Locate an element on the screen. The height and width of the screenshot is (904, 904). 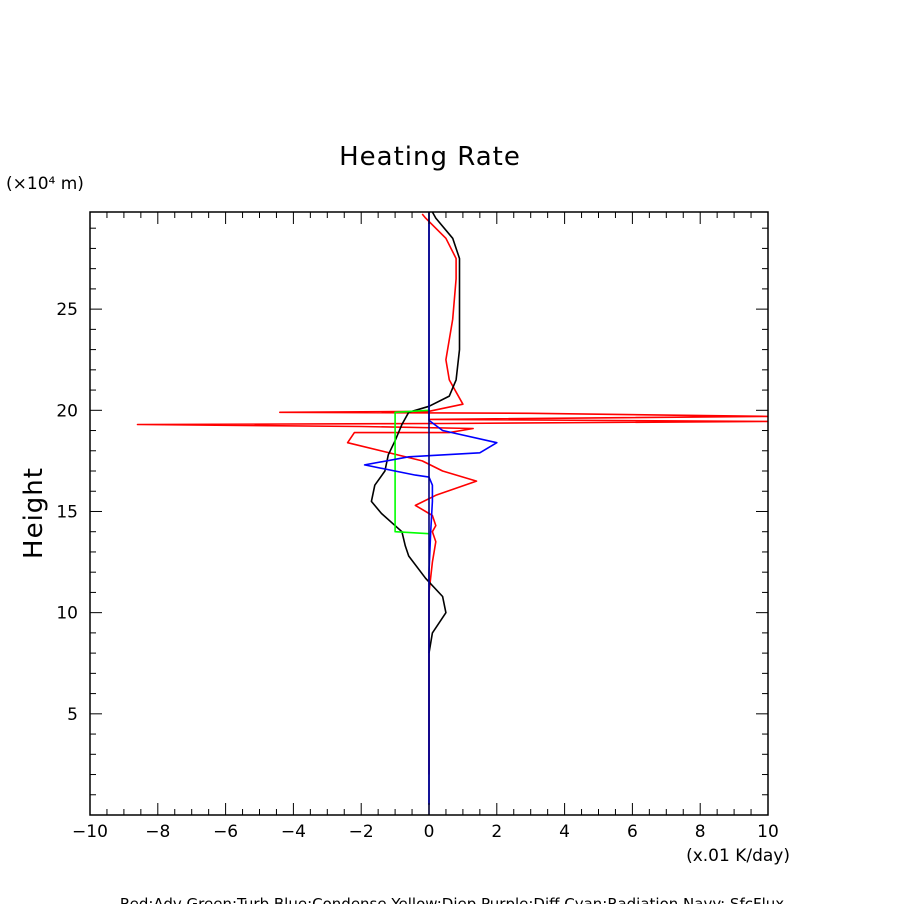
x-tick-label: −8 is located at coordinates (157, 832).